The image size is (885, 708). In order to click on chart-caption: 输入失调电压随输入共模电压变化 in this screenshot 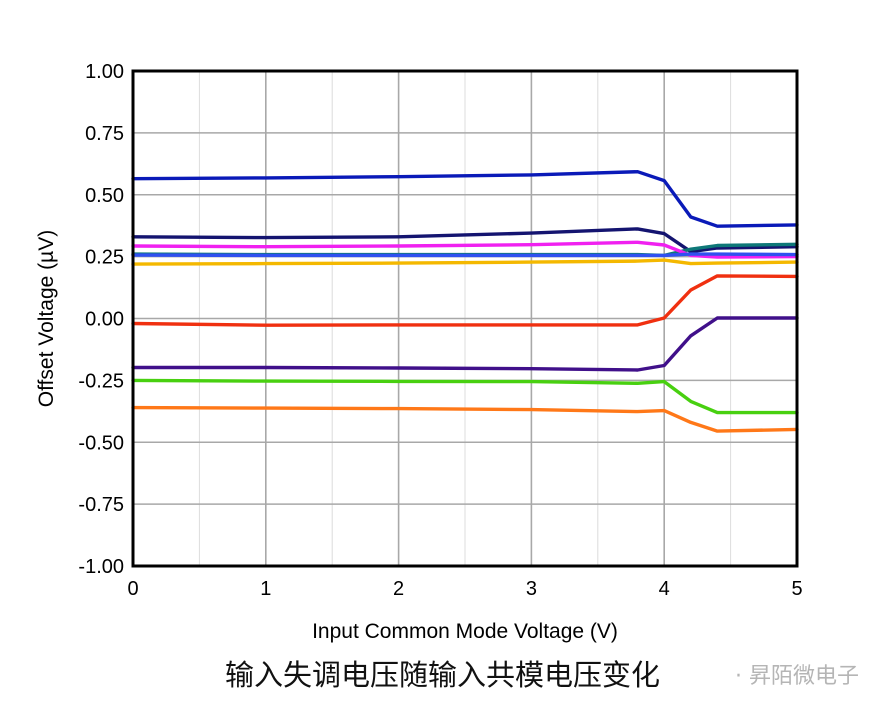, I will do `click(442, 675)`.